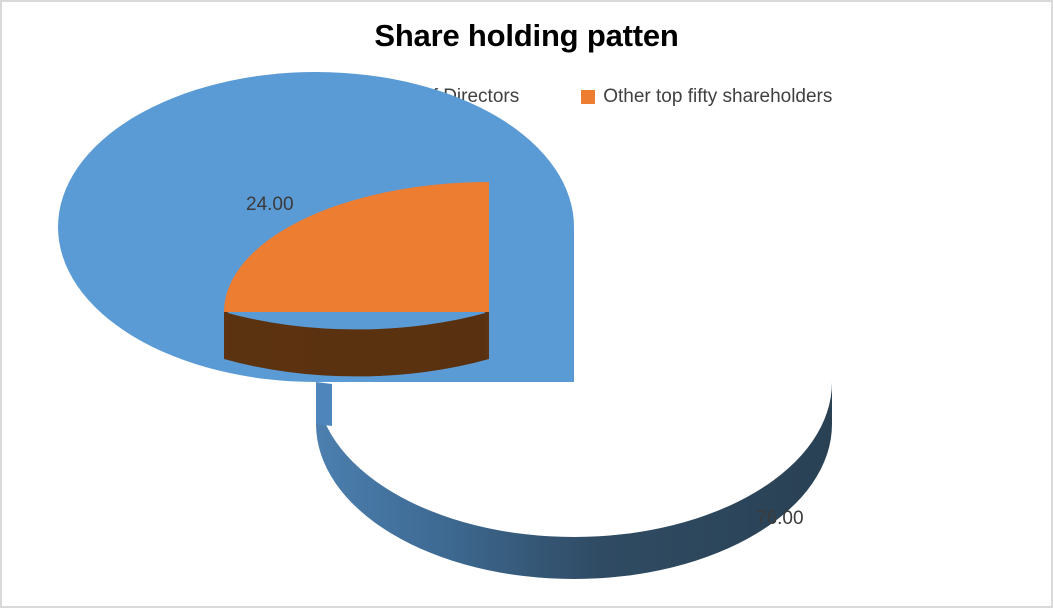 This screenshot has height=608, width=1053. I want to click on pie-slice-other-shareholders-right-wall, so click(487, 335).